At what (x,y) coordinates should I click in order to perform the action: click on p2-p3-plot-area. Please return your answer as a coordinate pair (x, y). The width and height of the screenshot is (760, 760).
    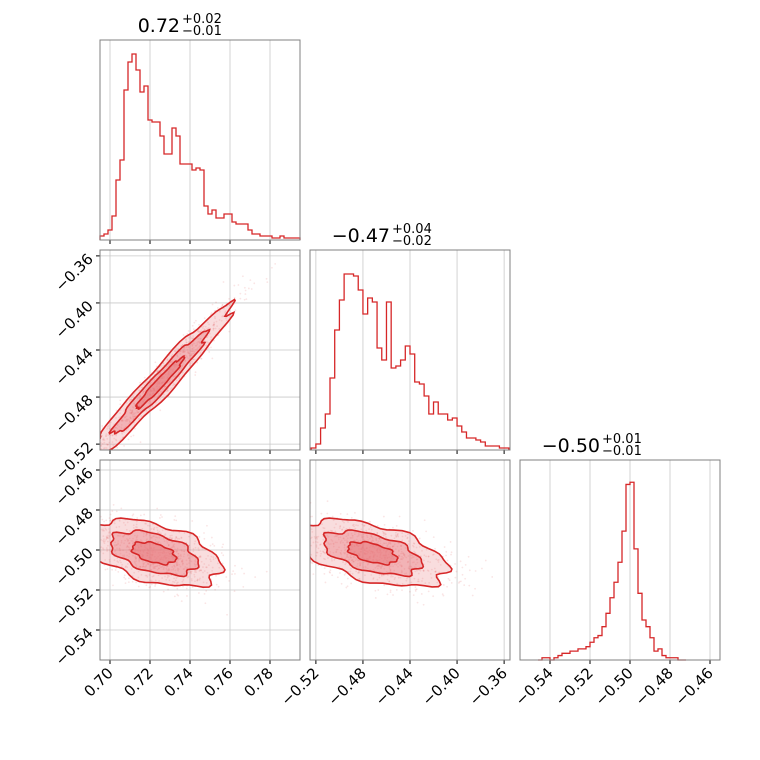
    Looking at the image, I should click on (402, 553).